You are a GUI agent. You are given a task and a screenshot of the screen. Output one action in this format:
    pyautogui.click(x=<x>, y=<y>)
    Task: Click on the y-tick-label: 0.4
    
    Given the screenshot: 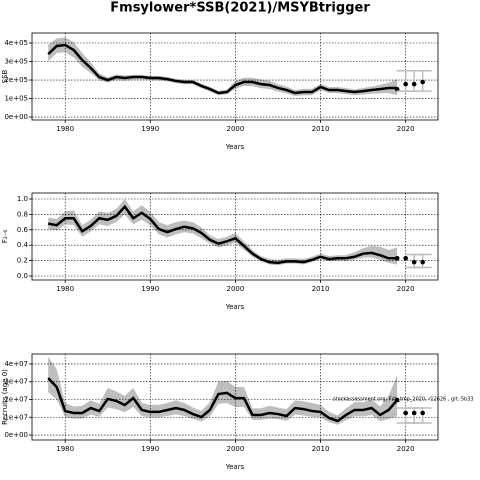 What is the action you would take?
    pyautogui.click(x=23, y=245)
    